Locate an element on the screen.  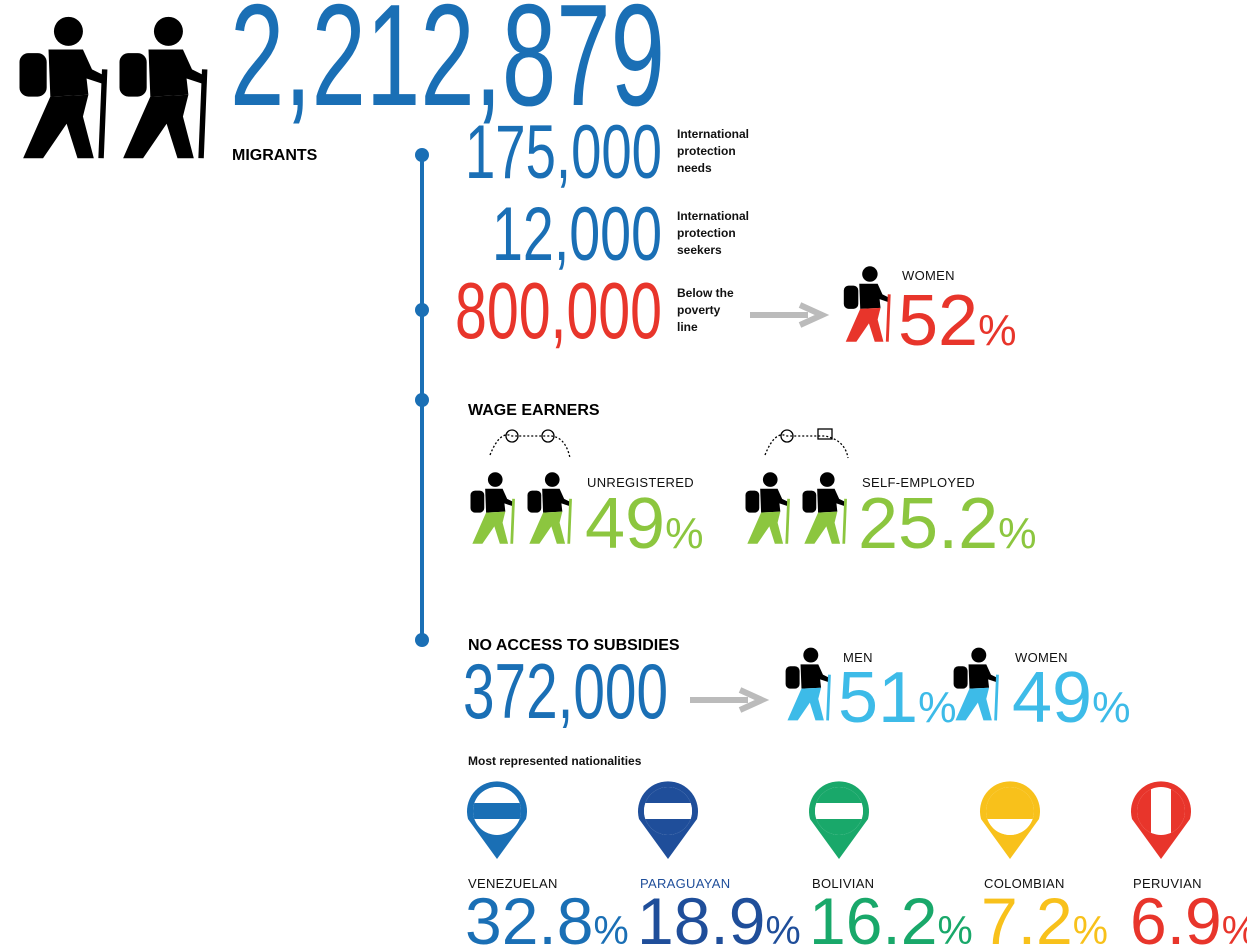
percent: 16.2% is located at coordinates (891, 917).